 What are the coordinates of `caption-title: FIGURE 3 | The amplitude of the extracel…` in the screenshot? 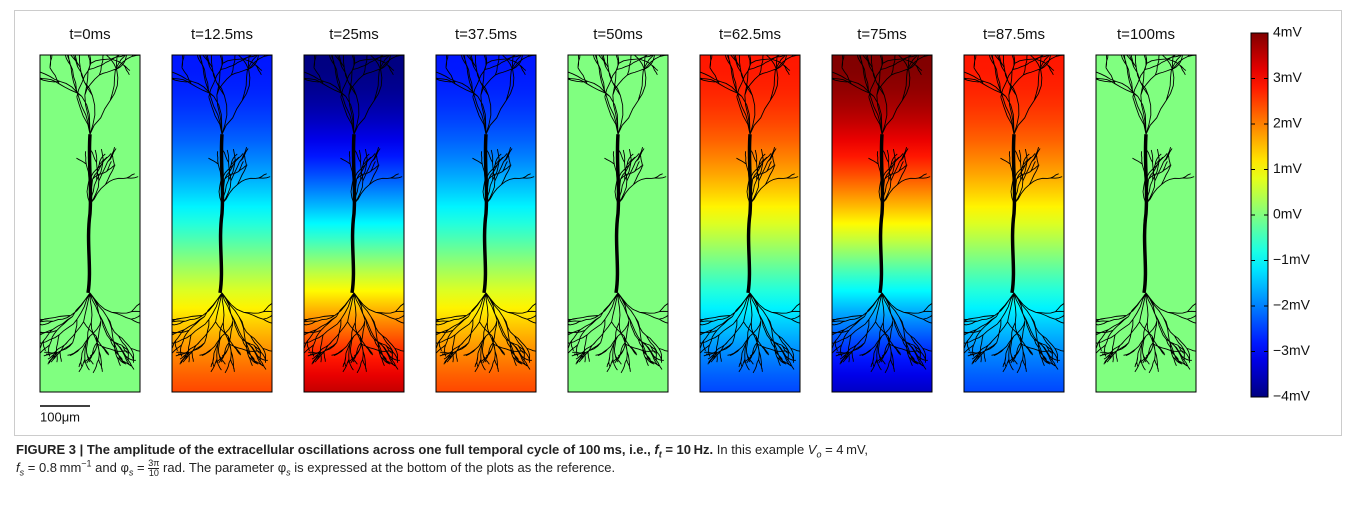 It's located at (365, 451).